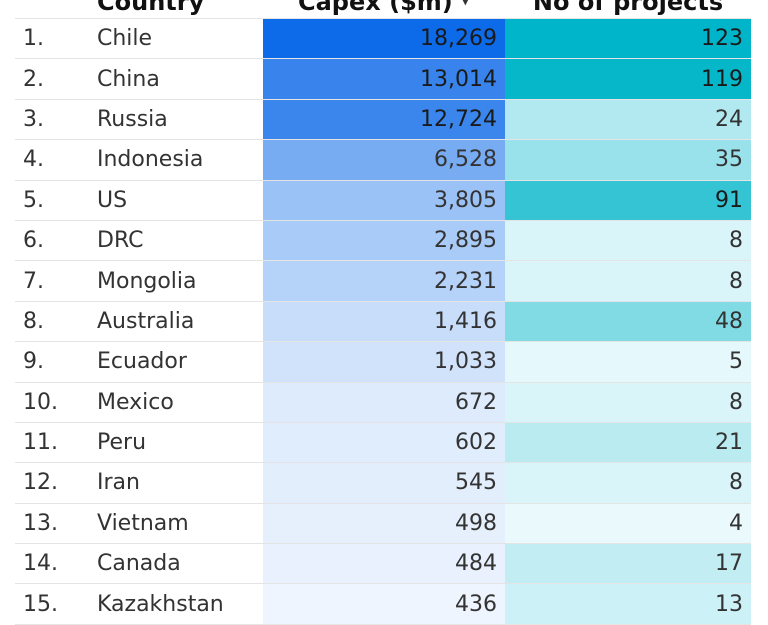 Image resolution: width=768 pixels, height=625 pixels. I want to click on table-row: 7. Mongolia 2,231 8, so click(383, 281).